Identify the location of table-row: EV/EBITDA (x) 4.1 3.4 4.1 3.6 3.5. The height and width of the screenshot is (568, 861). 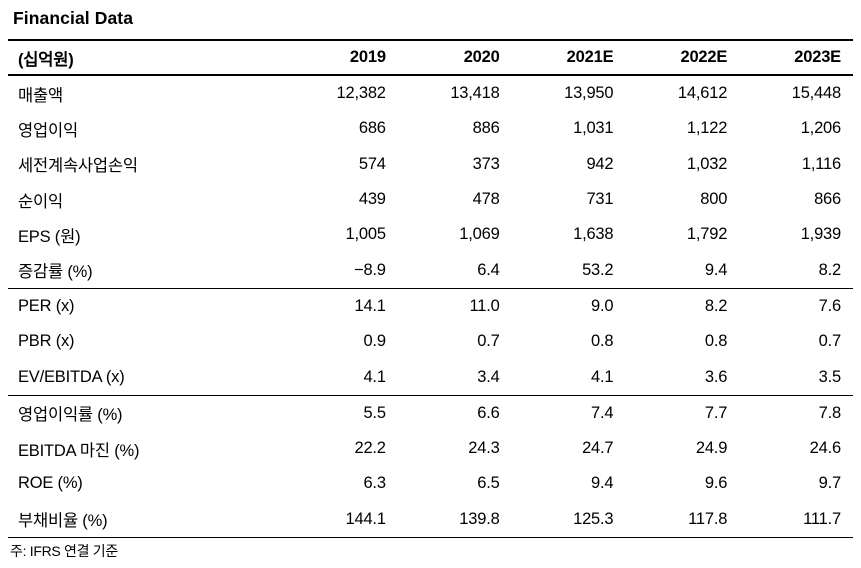
(430, 377).